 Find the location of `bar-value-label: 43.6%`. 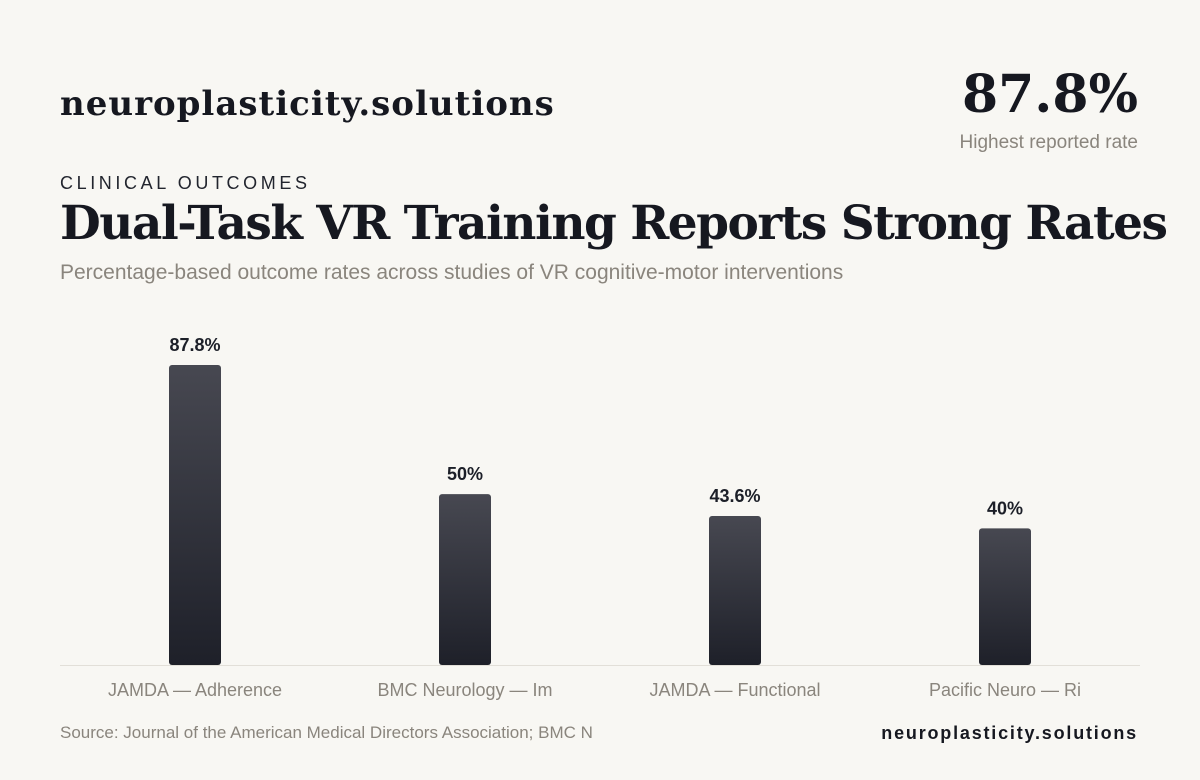

bar-value-label: 43.6% is located at coordinates (734, 496).